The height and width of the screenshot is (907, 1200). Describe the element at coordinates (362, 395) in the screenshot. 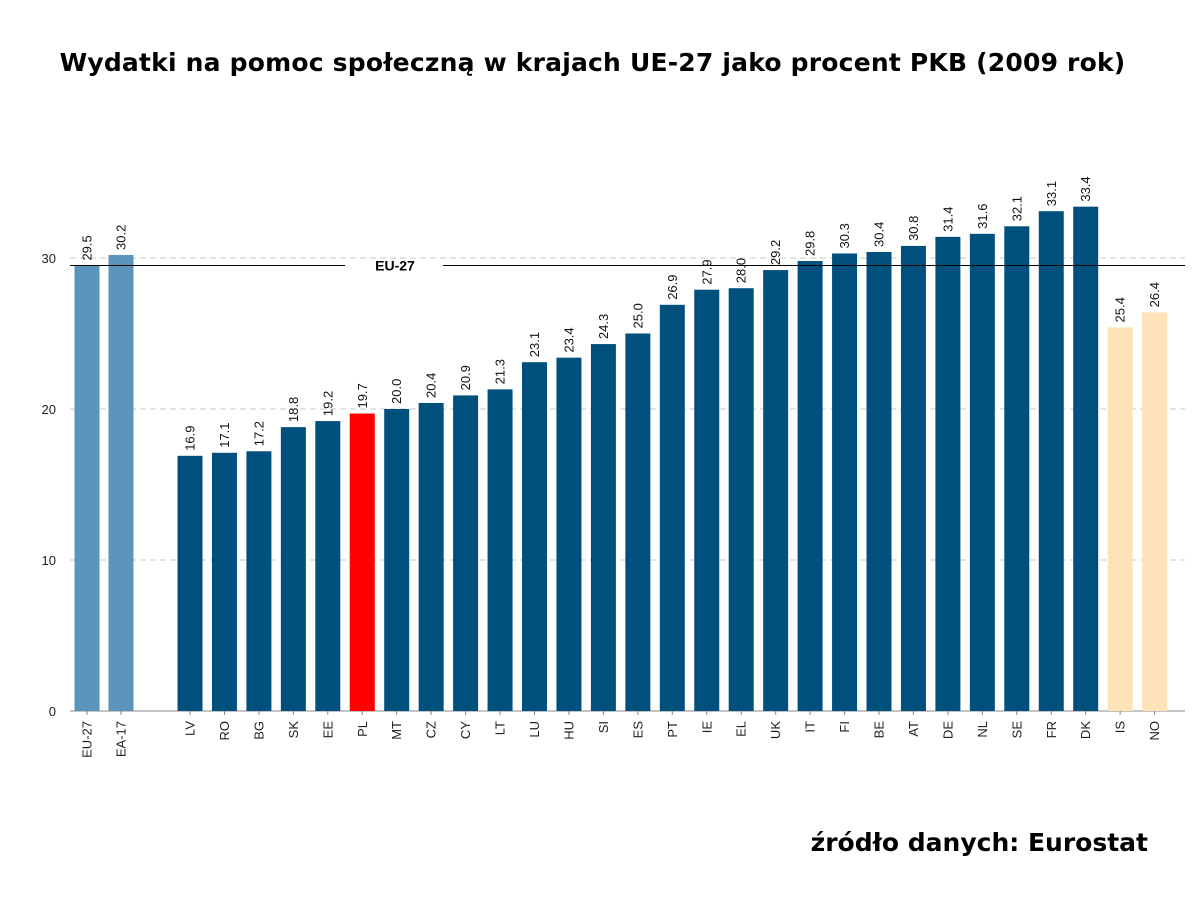

I see `value-label-pl: 19.7` at that location.